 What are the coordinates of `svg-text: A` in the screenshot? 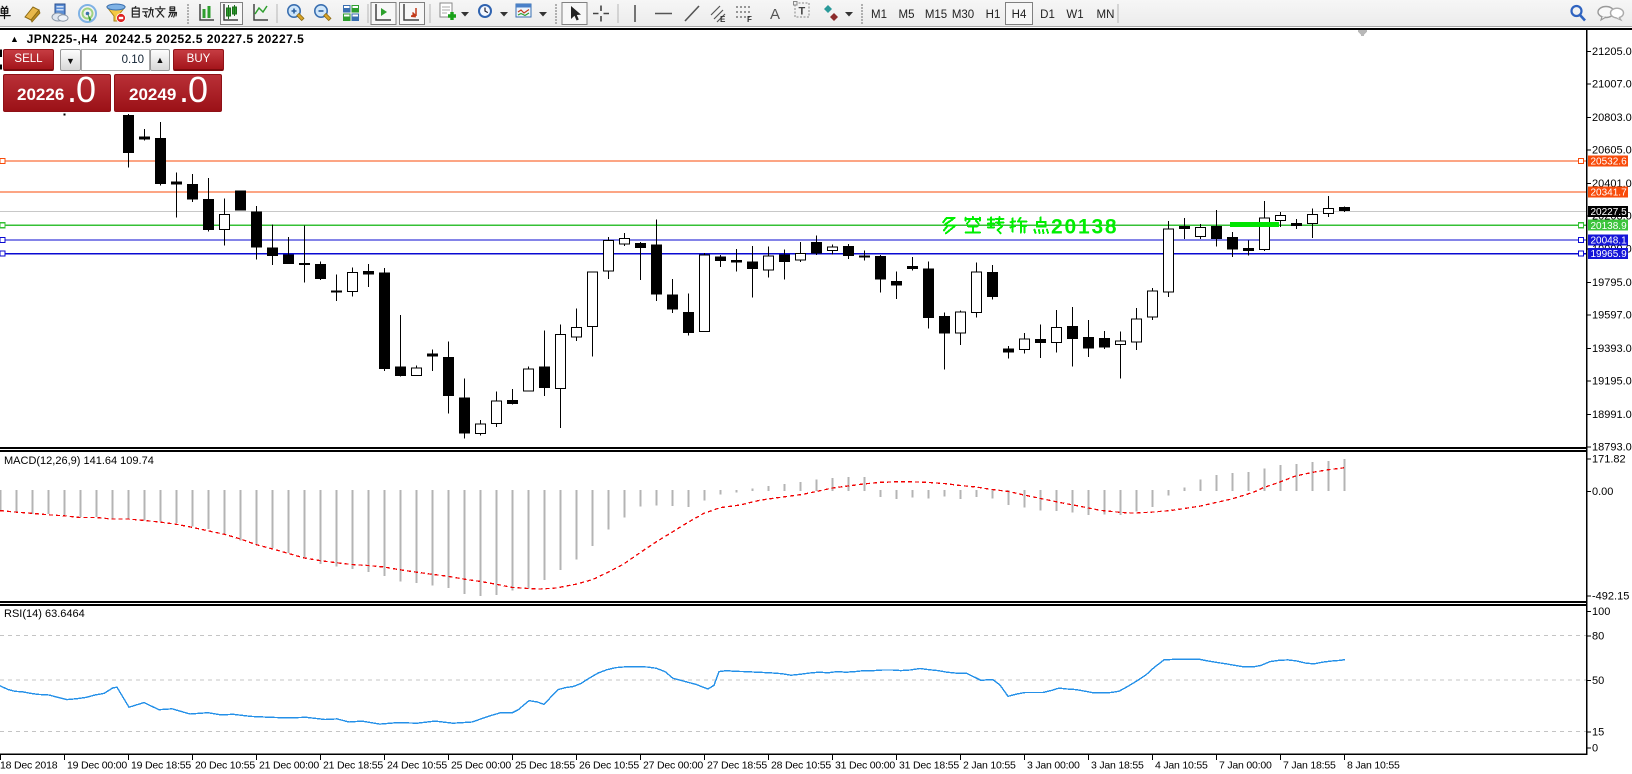 It's located at (775, 14).